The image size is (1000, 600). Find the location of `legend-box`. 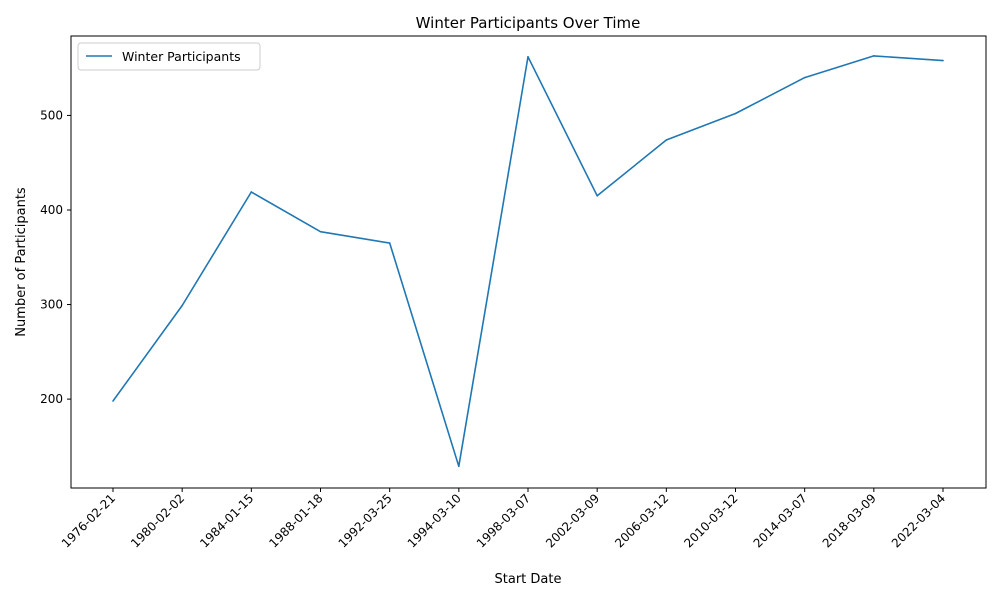

legend-box is located at coordinates (169, 56).